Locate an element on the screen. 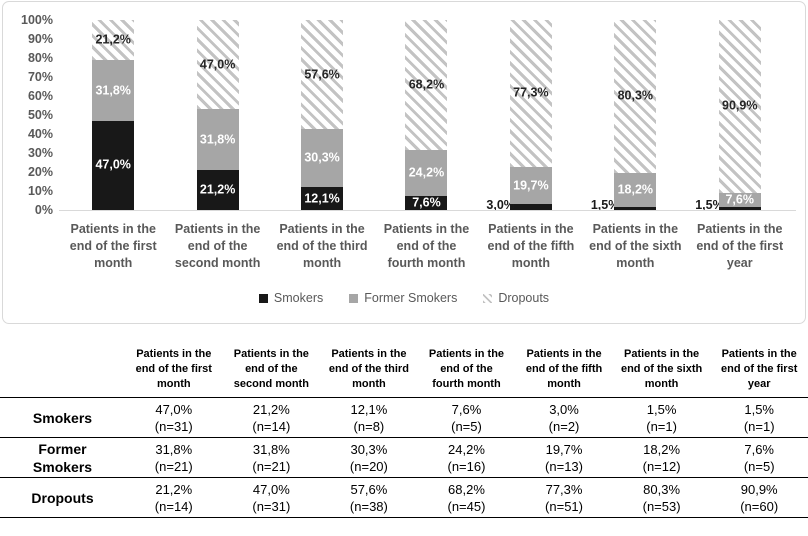  data-label: 31,8% is located at coordinates (217, 139).